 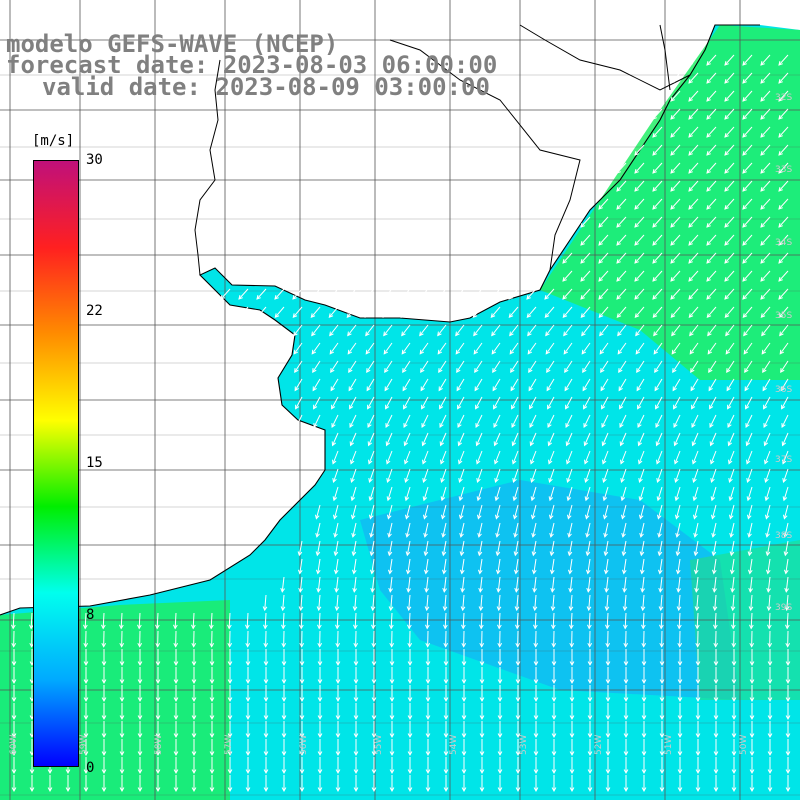 I want to click on colorbar-tick-15: 15, so click(x=94, y=463).